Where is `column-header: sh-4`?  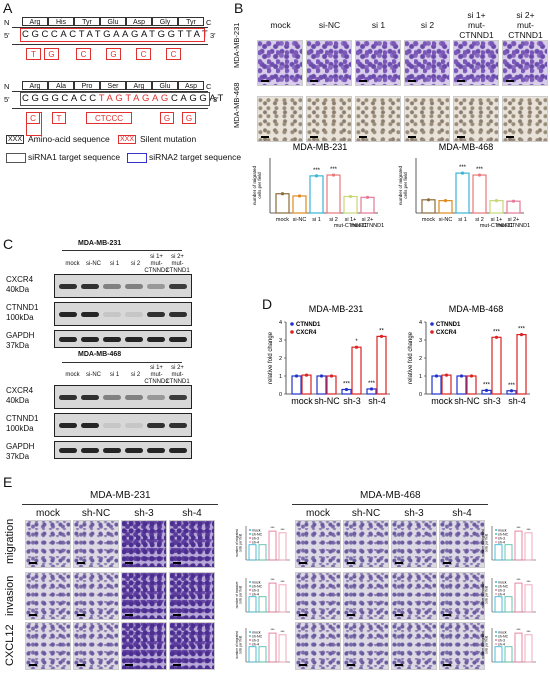
column-header: sh-4 is located at coordinates (192, 513).